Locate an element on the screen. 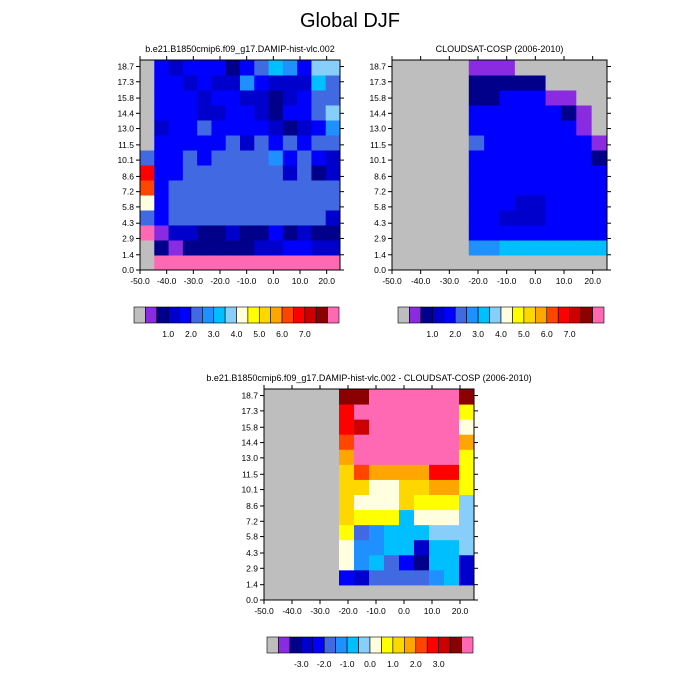 The width and height of the screenshot is (700, 700). y-tick-label: 14.4 is located at coordinates (249, 443).